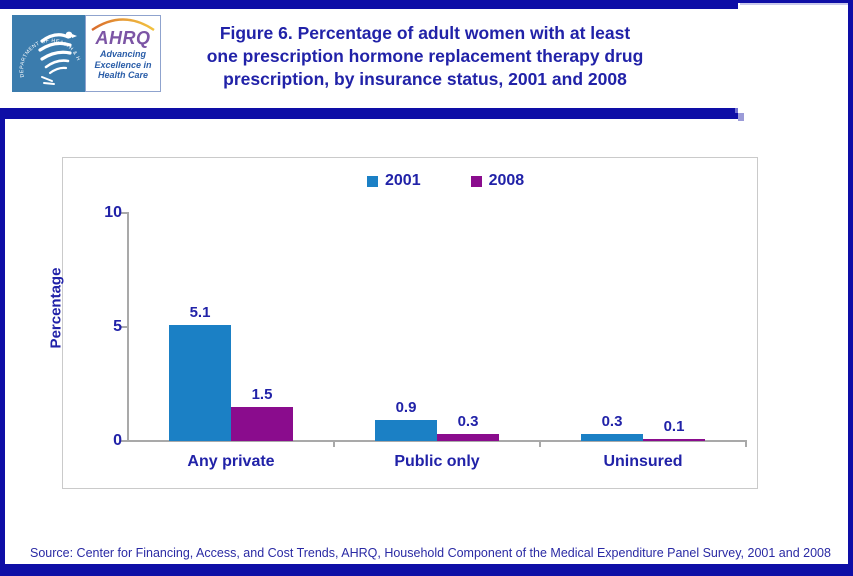 The image size is (853, 576). I want to click on legend-swatch-2008, so click(476, 181).